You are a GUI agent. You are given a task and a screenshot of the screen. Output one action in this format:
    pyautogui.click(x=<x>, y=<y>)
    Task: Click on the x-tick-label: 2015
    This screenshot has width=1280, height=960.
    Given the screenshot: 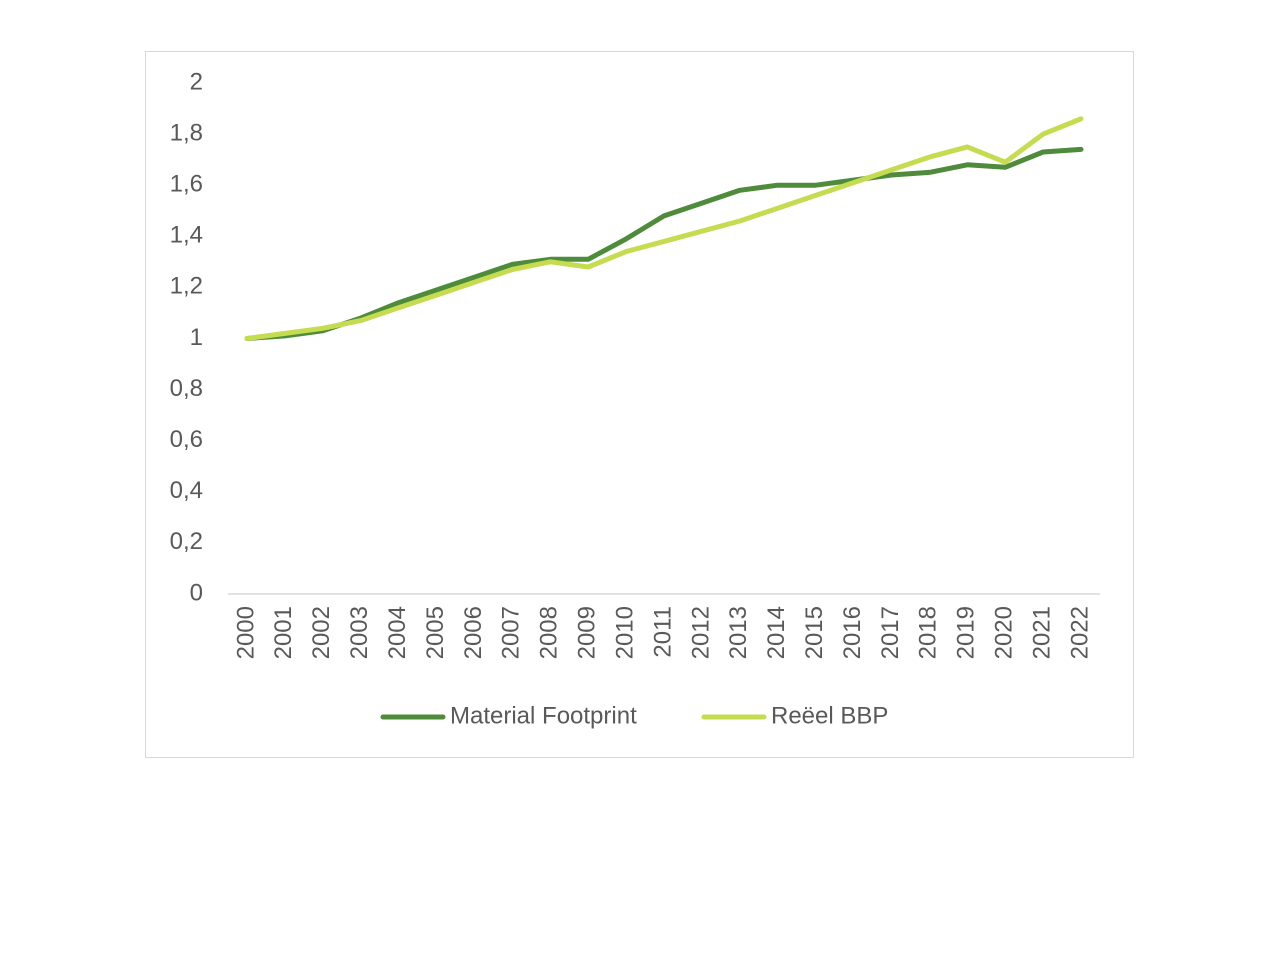 What is the action you would take?
    pyautogui.click(x=814, y=632)
    